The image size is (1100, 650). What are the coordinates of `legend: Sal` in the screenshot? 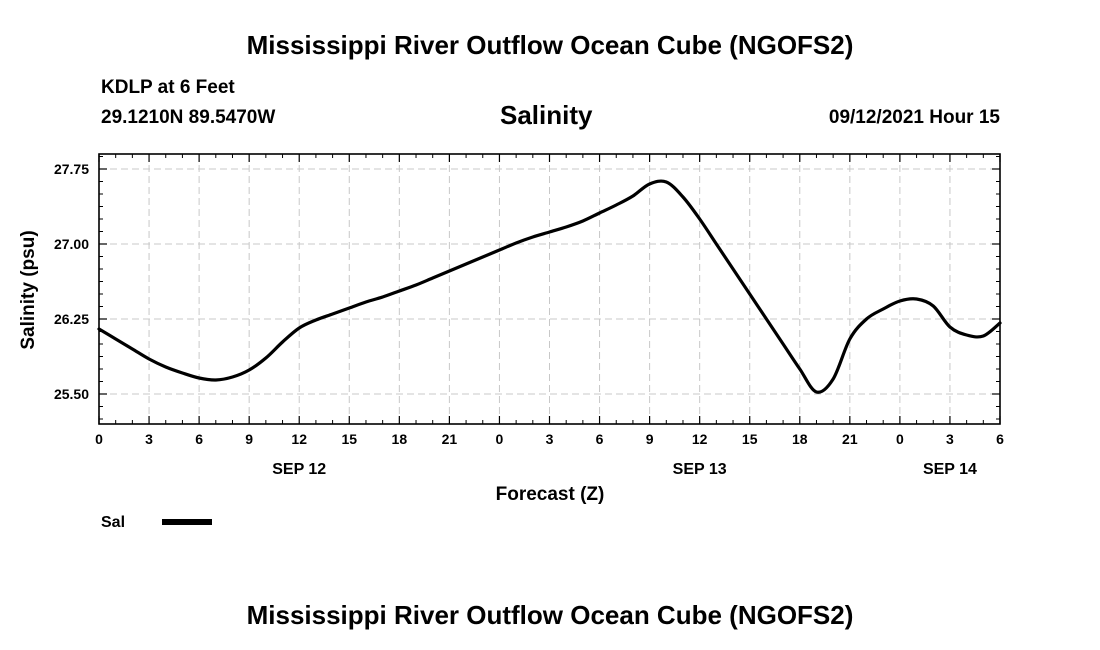 It's located at (156, 522).